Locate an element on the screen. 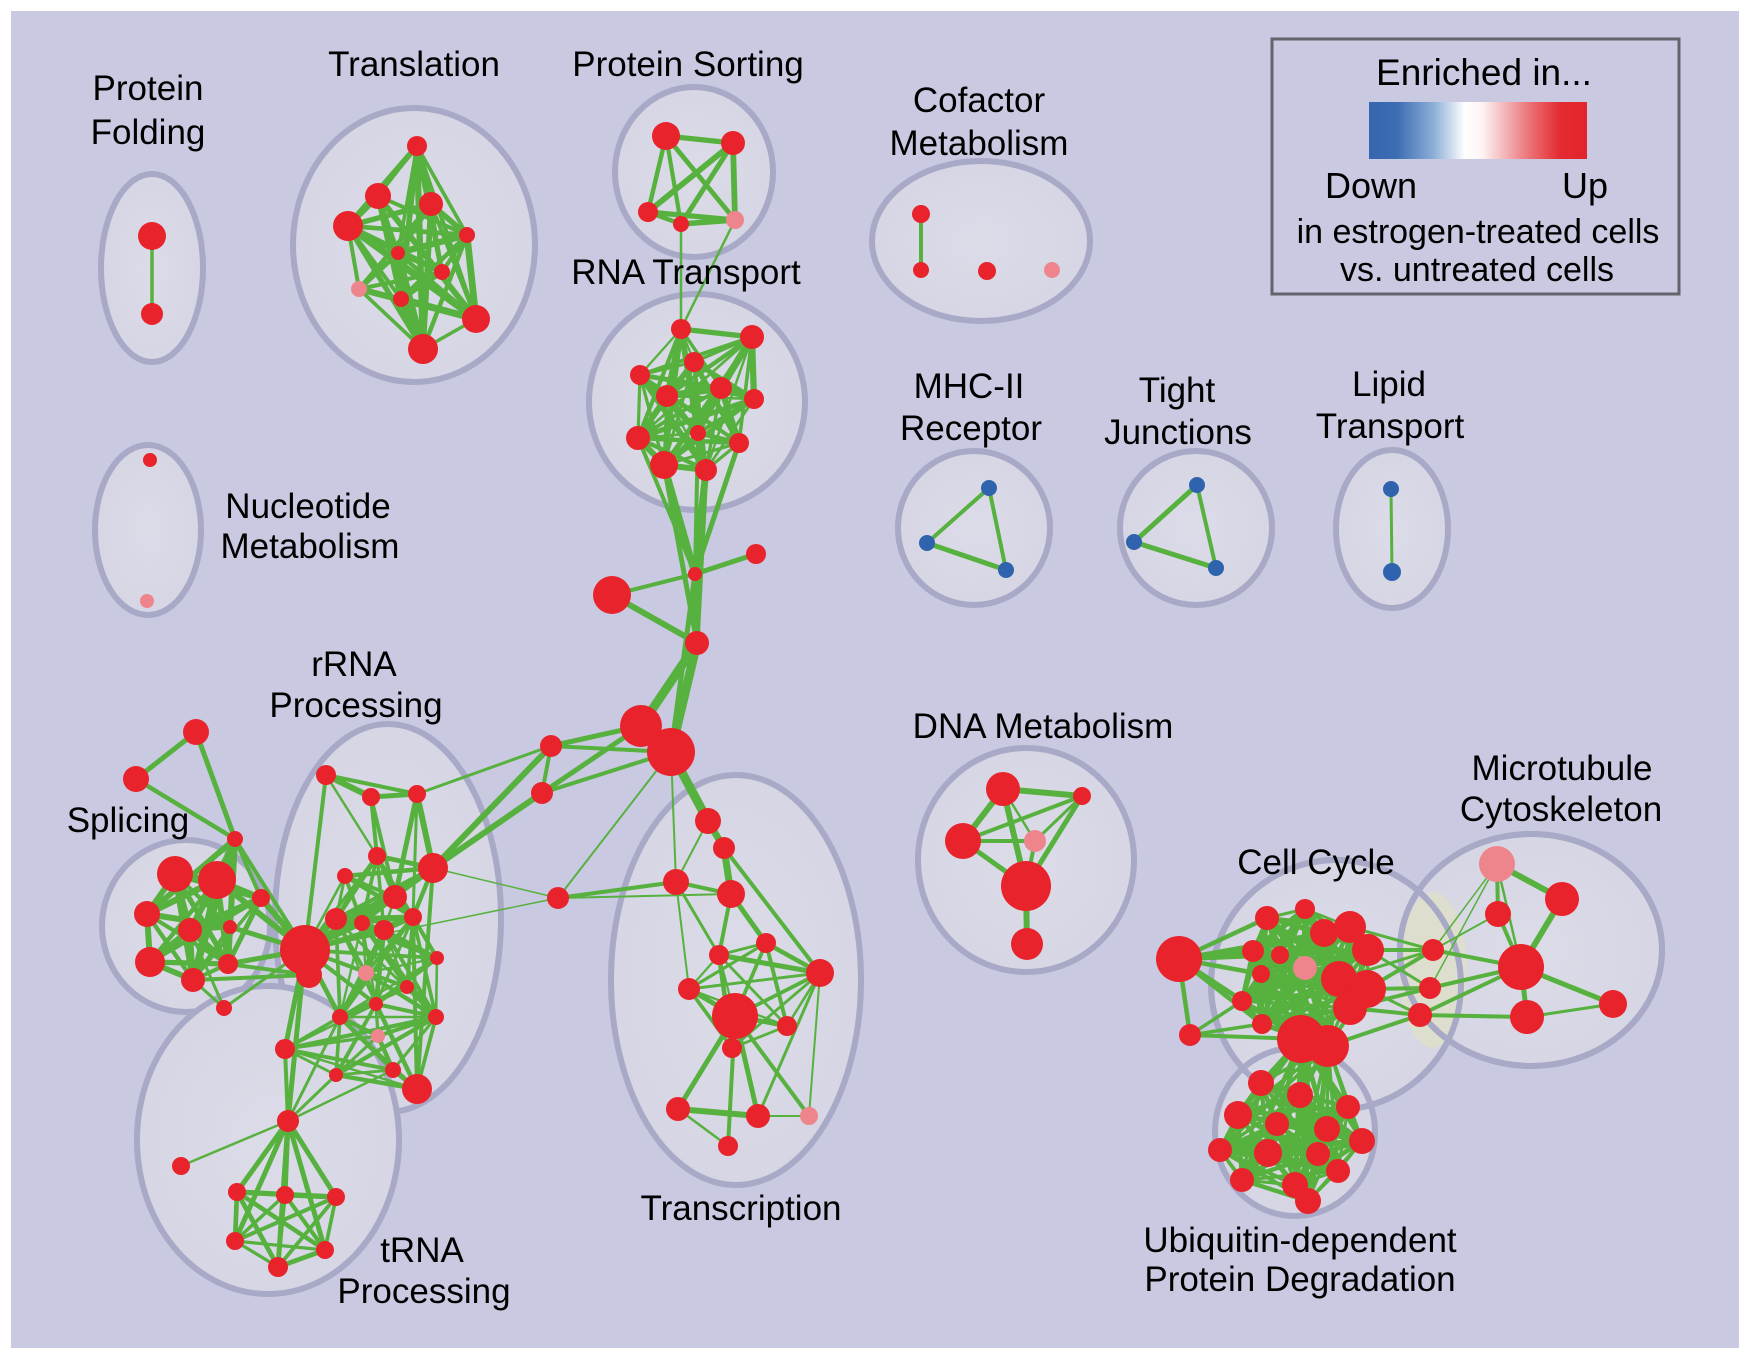  svg-text: Protein Degradation is located at coordinates (1299, 1279).